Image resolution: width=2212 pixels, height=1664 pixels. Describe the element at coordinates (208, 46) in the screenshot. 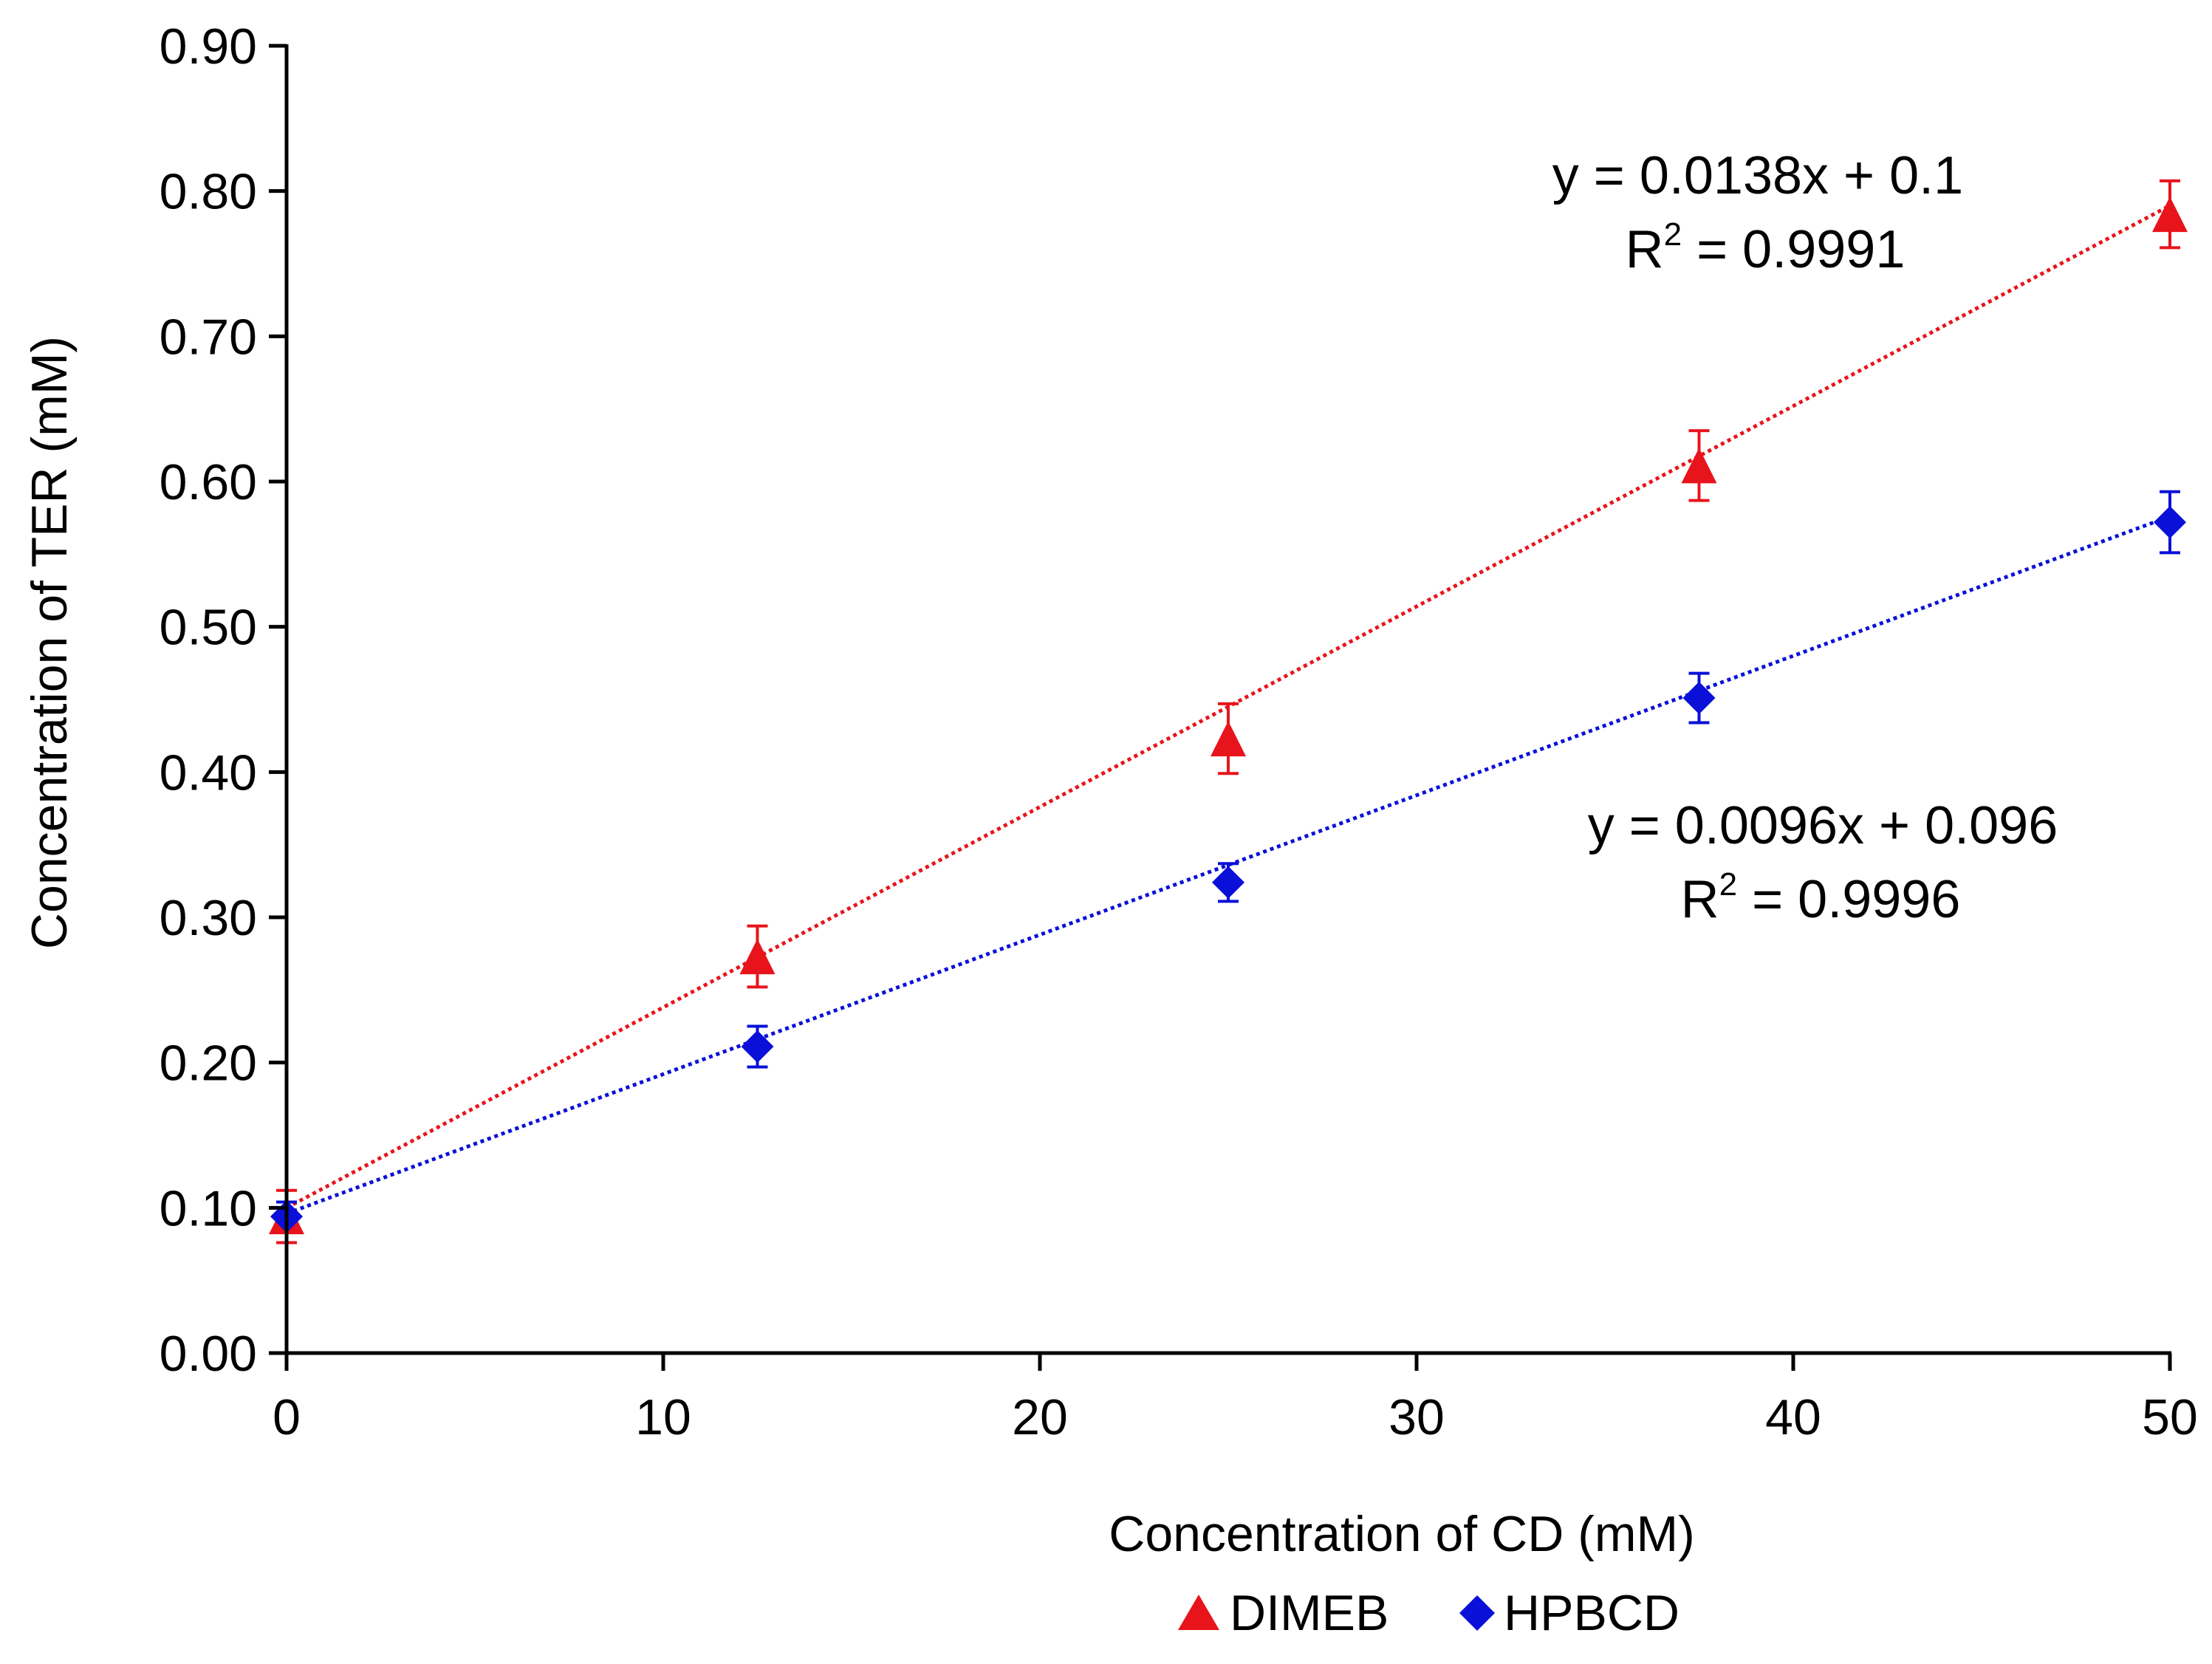

I see `y-tick-label: 0.90` at that location.